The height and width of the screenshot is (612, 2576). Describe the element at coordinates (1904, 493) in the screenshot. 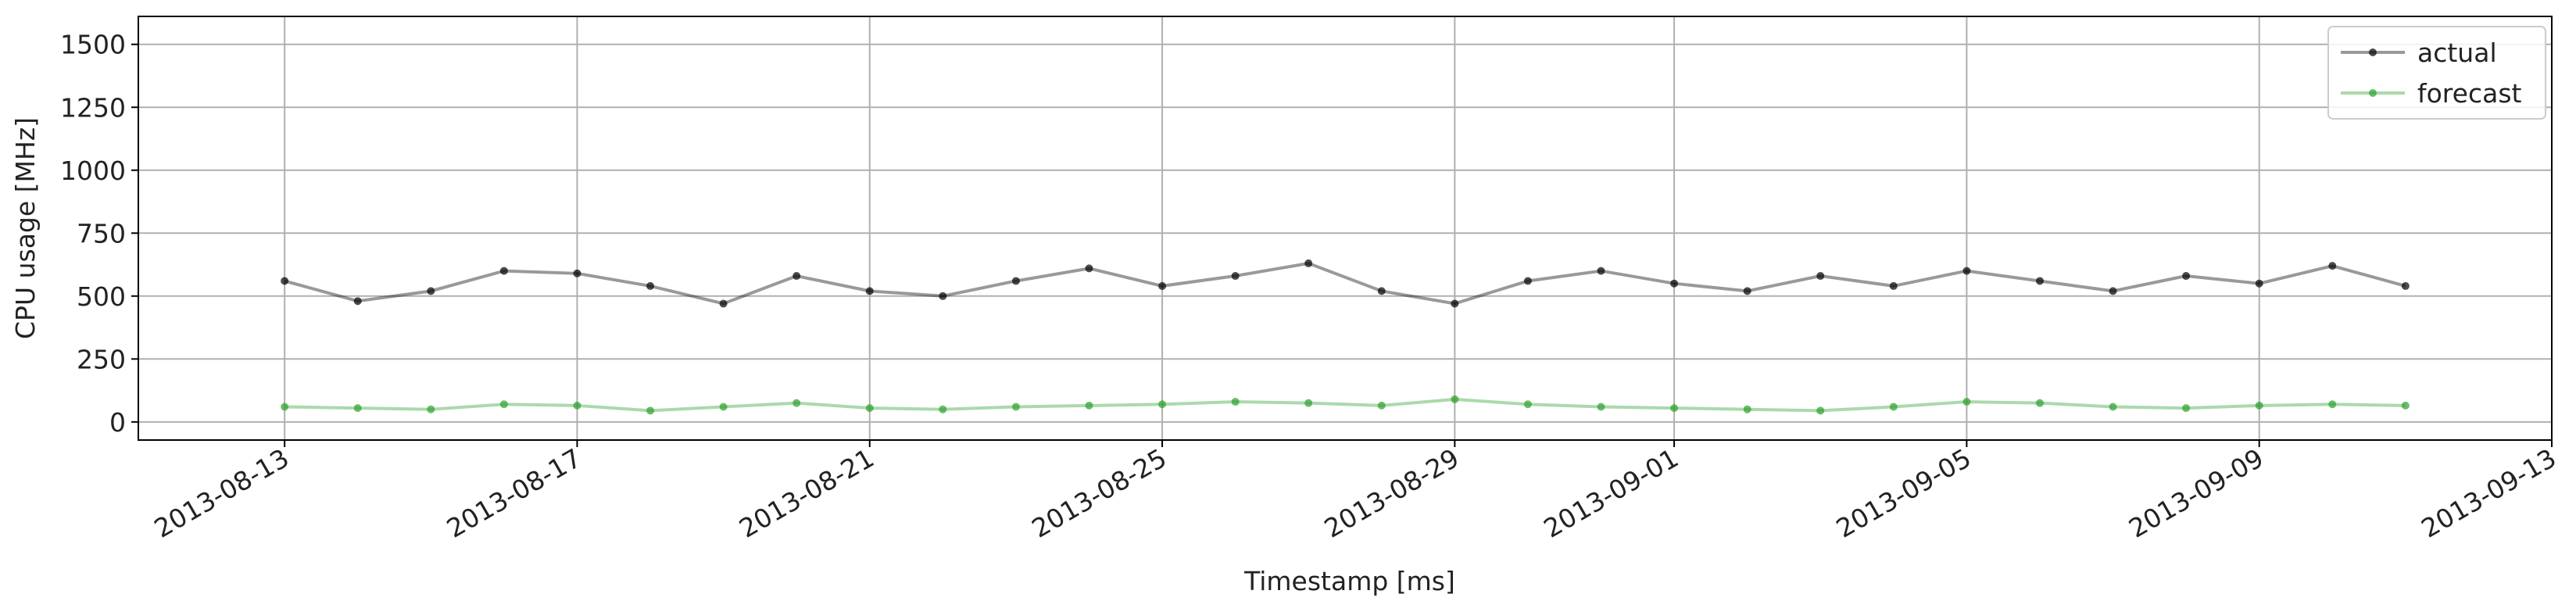

I see `x-tick-label: 2013-09-05` at that location.